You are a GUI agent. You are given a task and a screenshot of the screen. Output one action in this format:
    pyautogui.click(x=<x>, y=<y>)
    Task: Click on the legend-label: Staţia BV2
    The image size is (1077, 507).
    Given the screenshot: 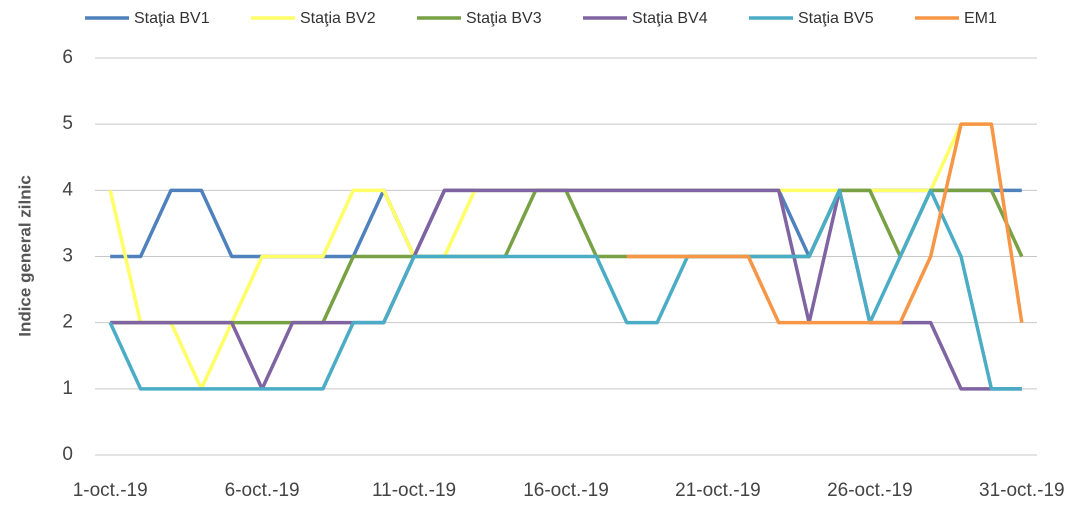 What is the action you would take?
    pyautogui.click(x=338, y=18)
    